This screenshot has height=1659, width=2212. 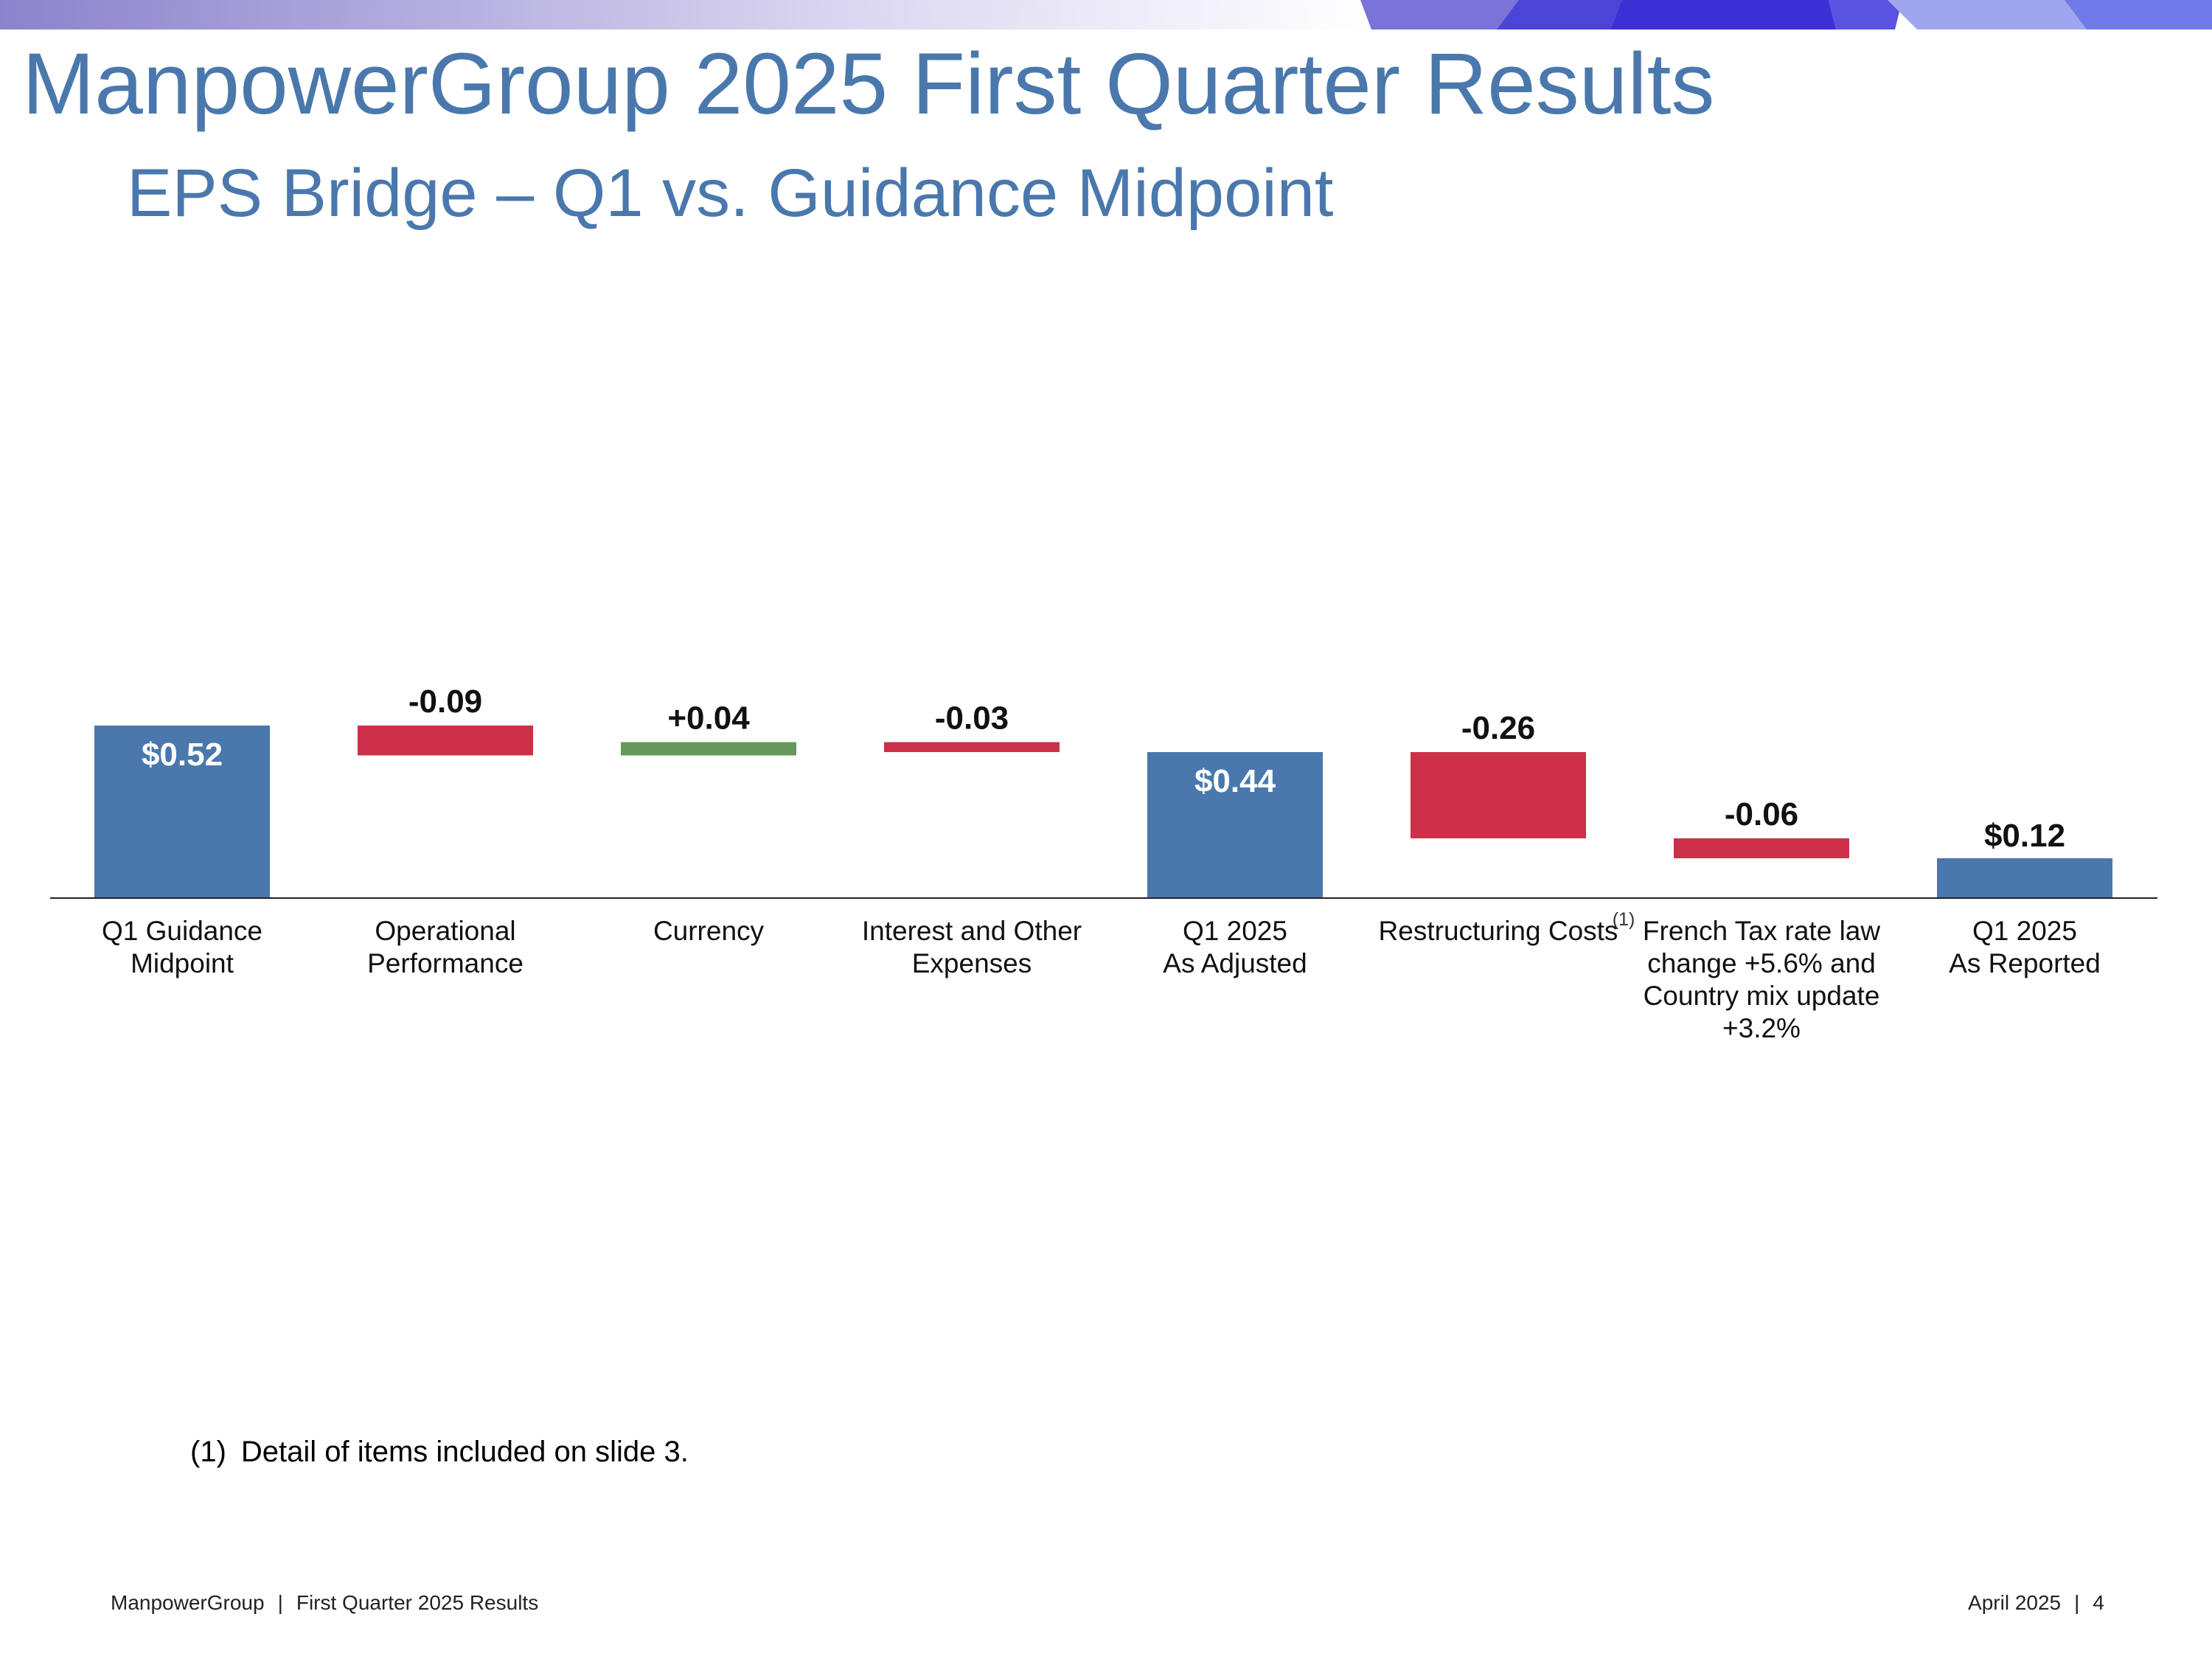 I want to click on top-banner, so click(x=1106, y=14).